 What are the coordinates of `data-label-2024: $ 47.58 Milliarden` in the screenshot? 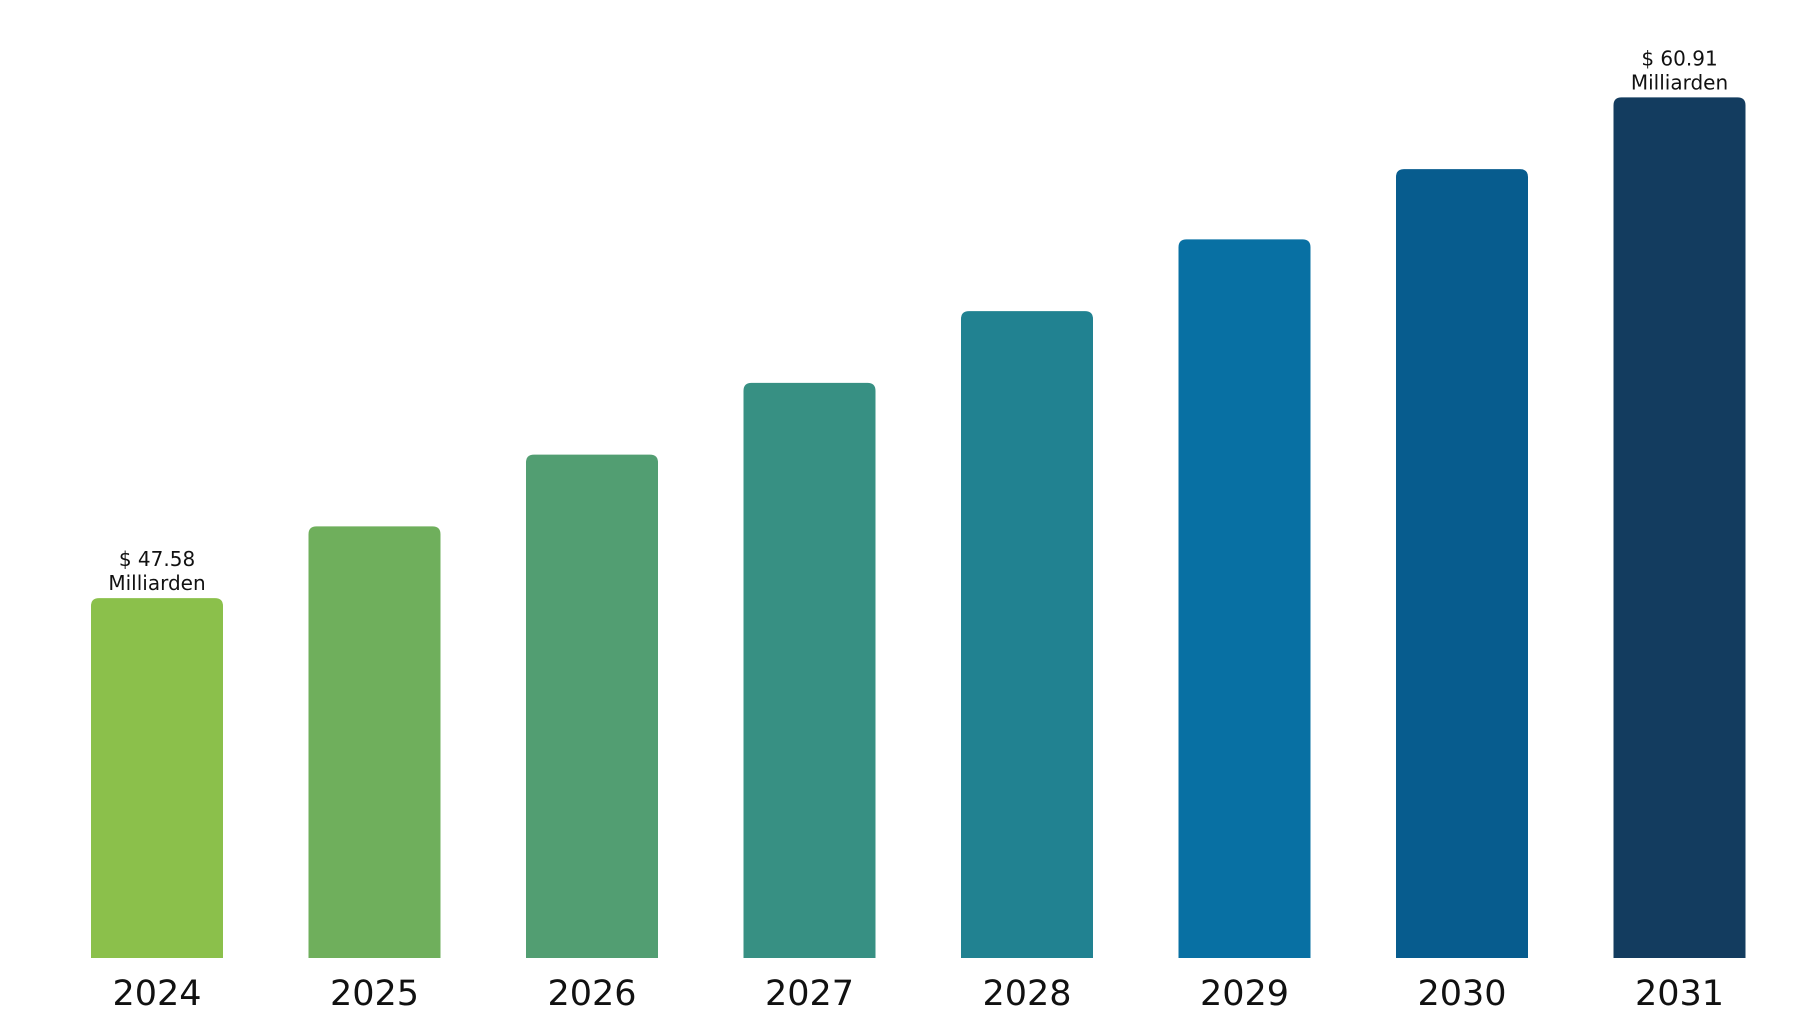 It's located at (156, 571).